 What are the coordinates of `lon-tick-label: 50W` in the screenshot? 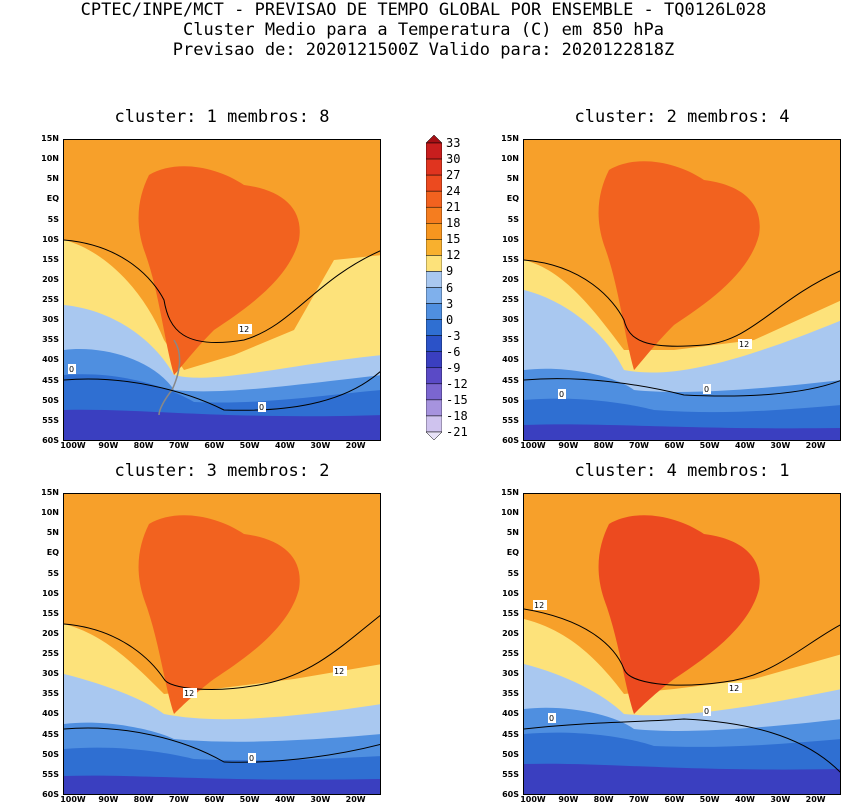 It's located at (709, 445).